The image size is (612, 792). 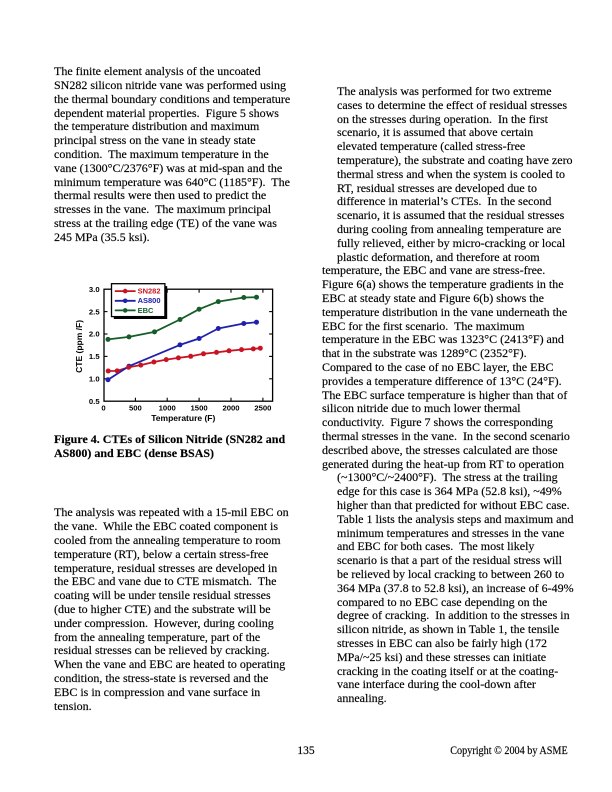 What do you see at coordinates (167, 407) in the screenshot?
I see `svg-text: 1000` at bounding box center [167, 407].